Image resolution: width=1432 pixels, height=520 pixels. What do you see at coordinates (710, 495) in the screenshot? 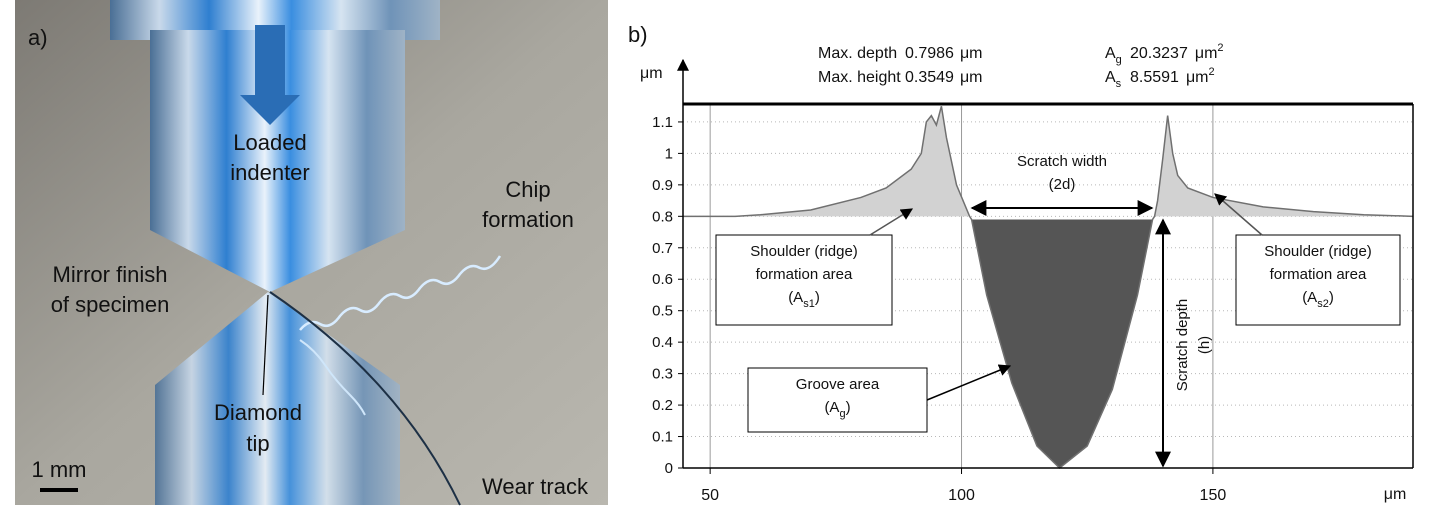
I see `x-tick-label: 50` at bounding box center [710, 495].